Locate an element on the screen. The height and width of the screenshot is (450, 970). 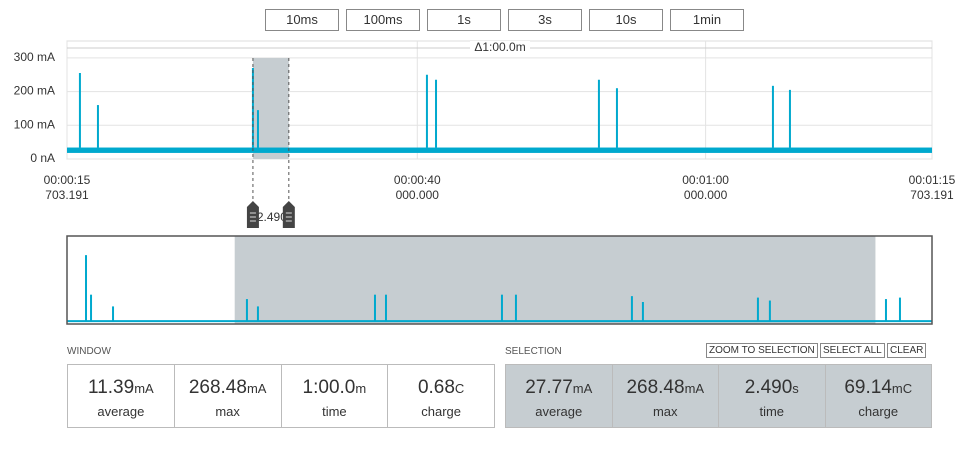
trace-baseline is located at coordinates (499, 150).